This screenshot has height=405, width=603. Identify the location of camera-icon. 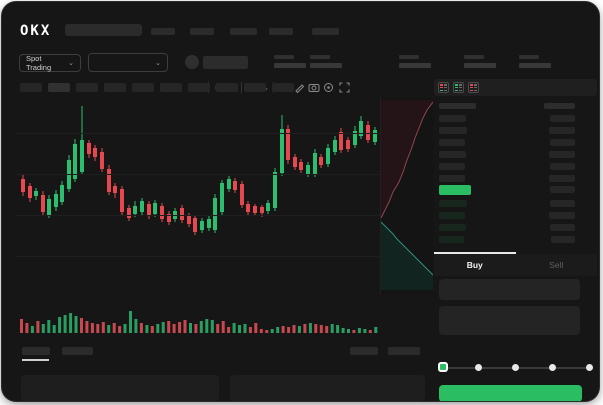
(314, 87).